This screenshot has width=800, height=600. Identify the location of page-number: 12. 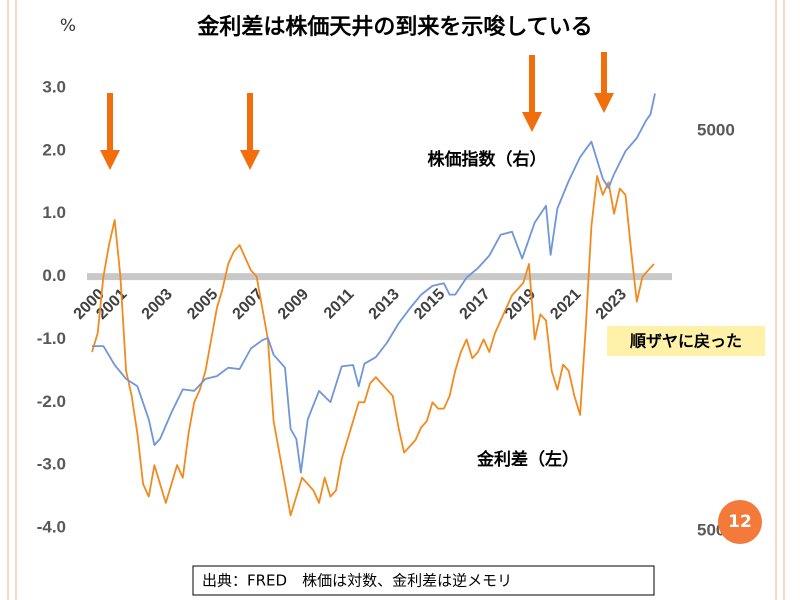
(740, 522).